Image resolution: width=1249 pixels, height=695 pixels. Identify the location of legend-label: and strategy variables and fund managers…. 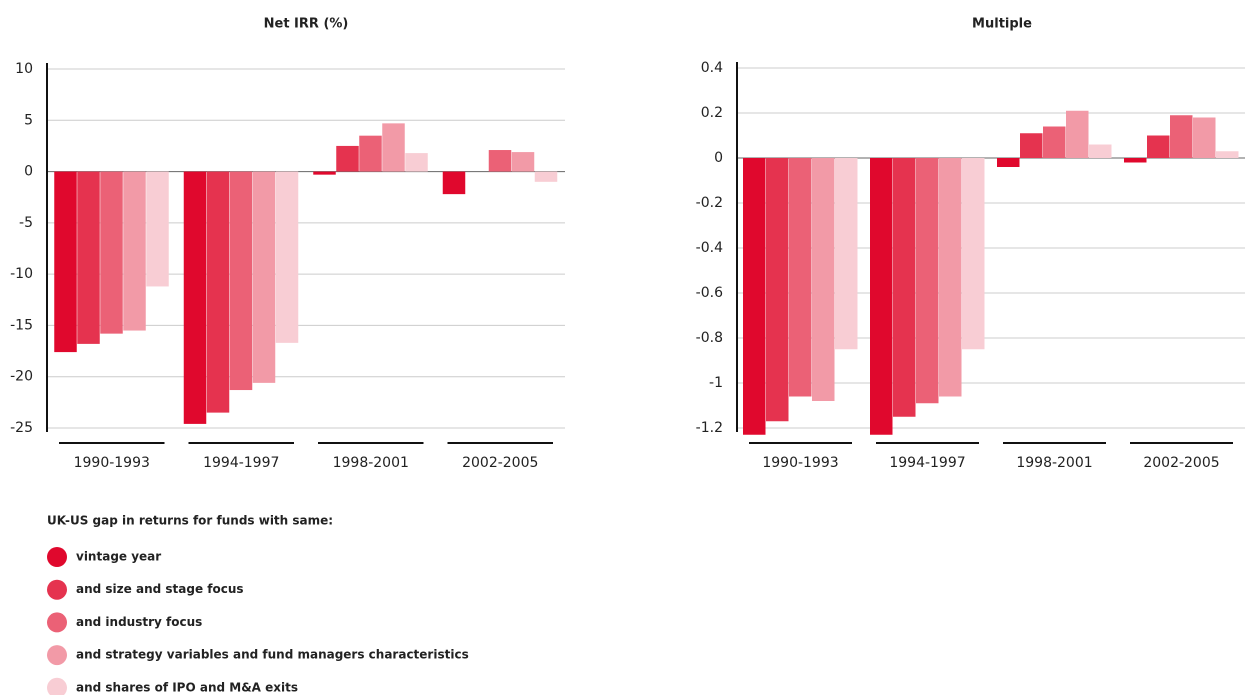
(272, 655).